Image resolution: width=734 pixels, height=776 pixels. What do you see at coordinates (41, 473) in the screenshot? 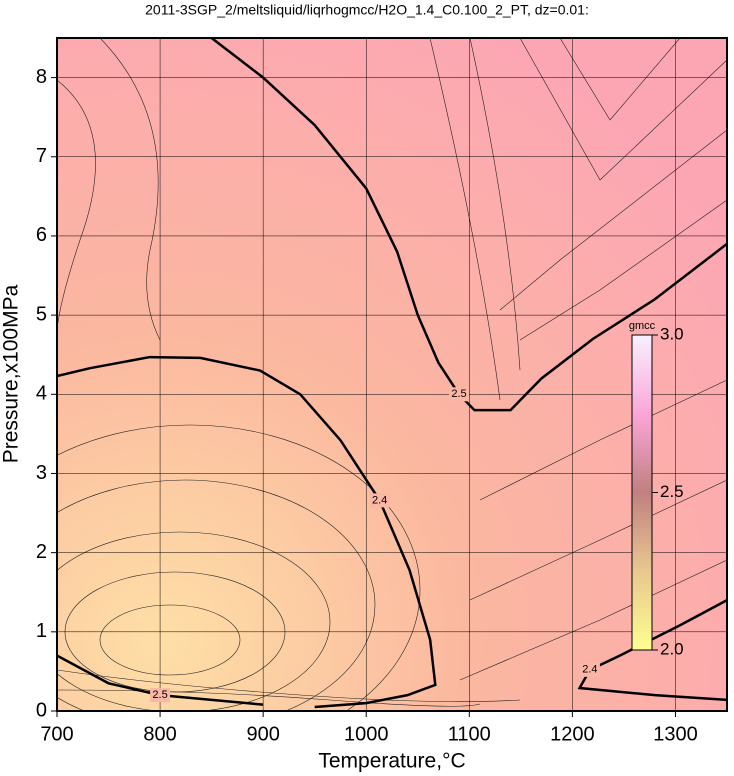
I see `y-tick-label: 3` at bounding box center [41, 473].